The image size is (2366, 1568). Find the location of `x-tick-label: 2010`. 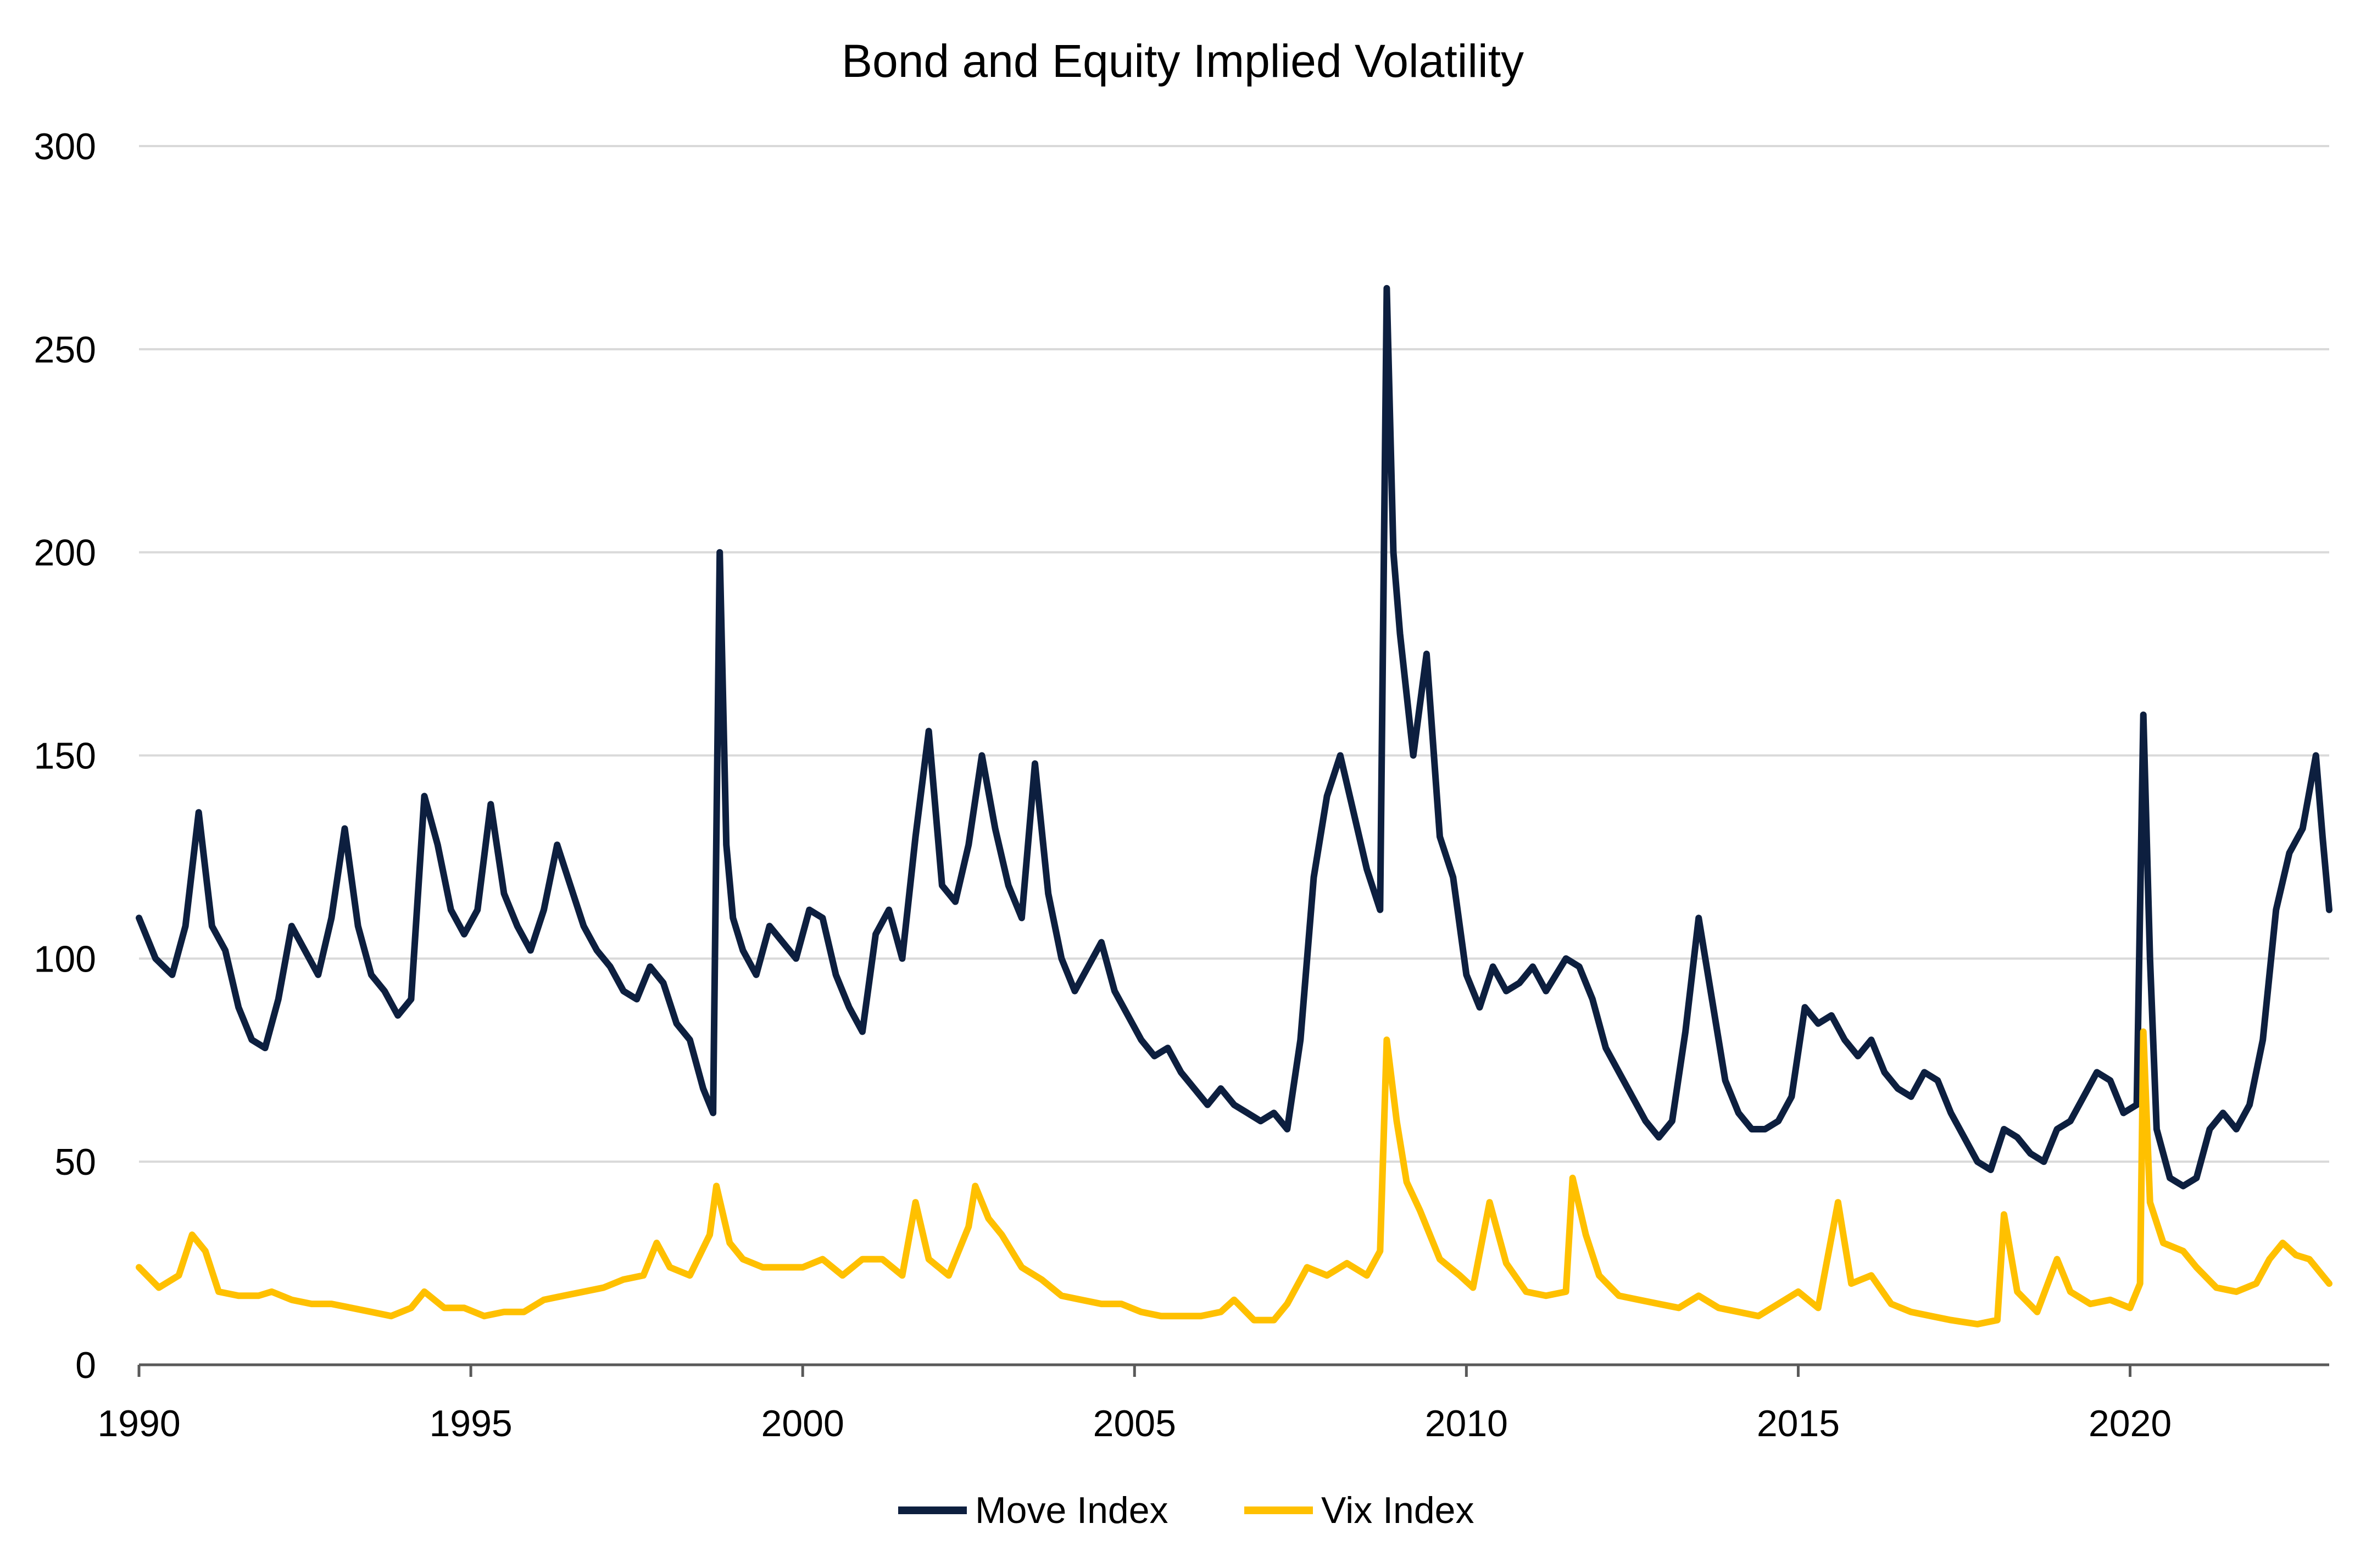

x-tick-label: 2010 is located at coordinates (1466, 1423).